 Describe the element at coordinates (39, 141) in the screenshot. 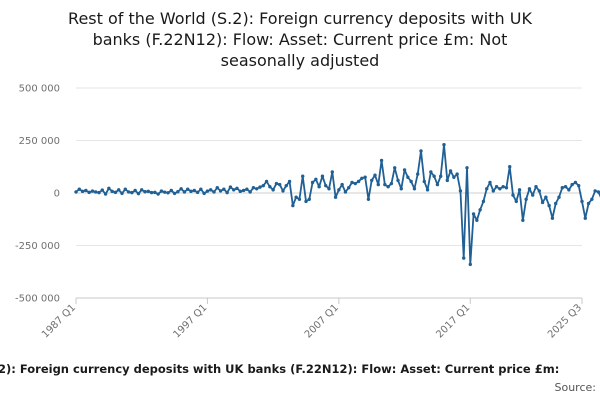

I see `y-tick-label: 250 000` at that location.